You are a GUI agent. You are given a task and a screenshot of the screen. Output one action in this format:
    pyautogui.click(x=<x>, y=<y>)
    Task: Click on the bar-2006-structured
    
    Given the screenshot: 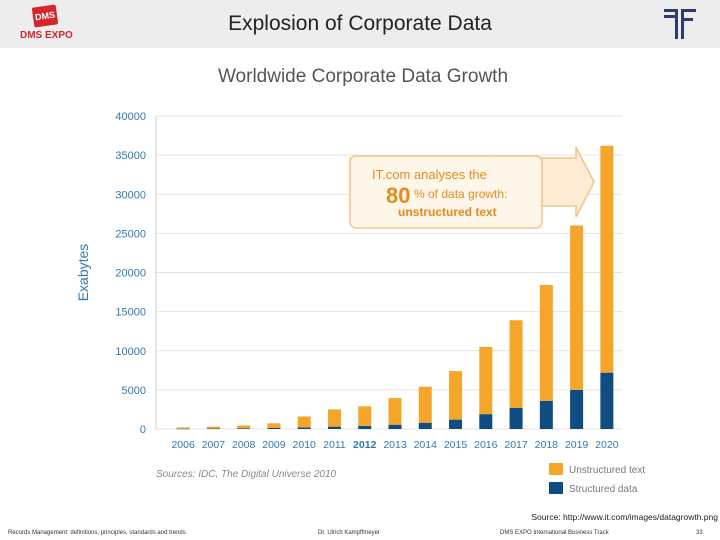 What is the action you would take?
    pyautogui.click(x=183, y=429)
    